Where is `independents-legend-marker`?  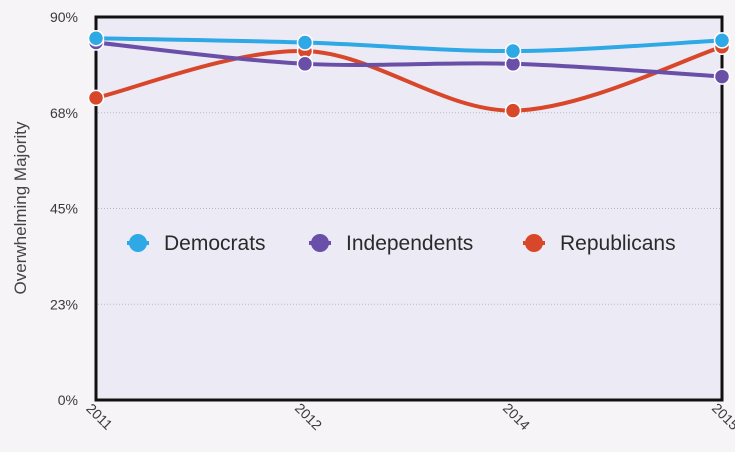
independents-legend-marker is located at coordinates (320, 243).